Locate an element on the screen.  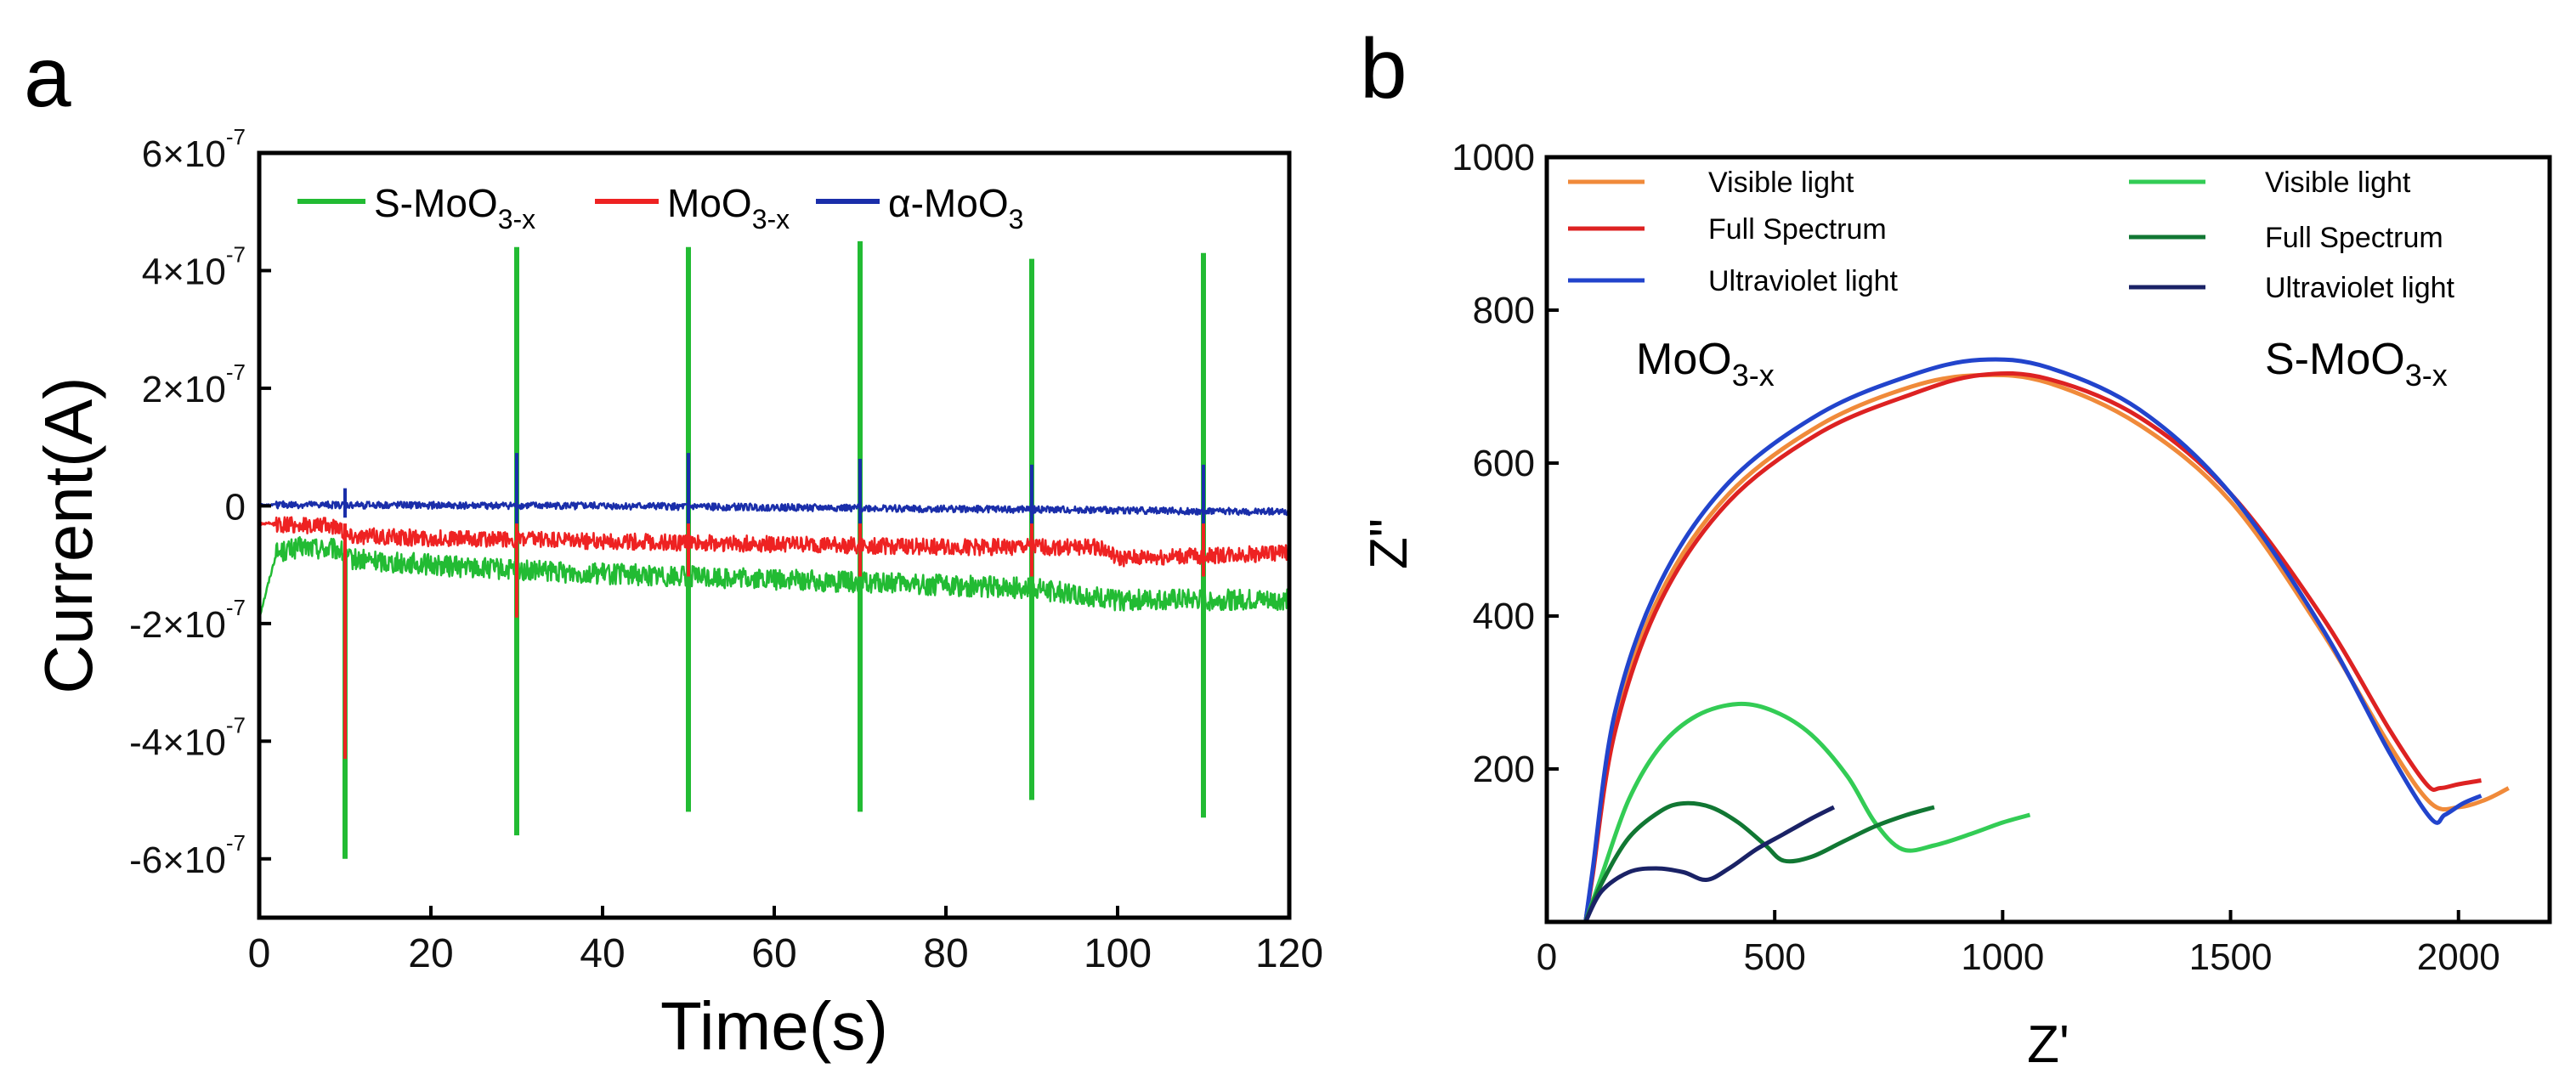
chart-a-ylabel: Current(A) is located at coordinates (68, 534).